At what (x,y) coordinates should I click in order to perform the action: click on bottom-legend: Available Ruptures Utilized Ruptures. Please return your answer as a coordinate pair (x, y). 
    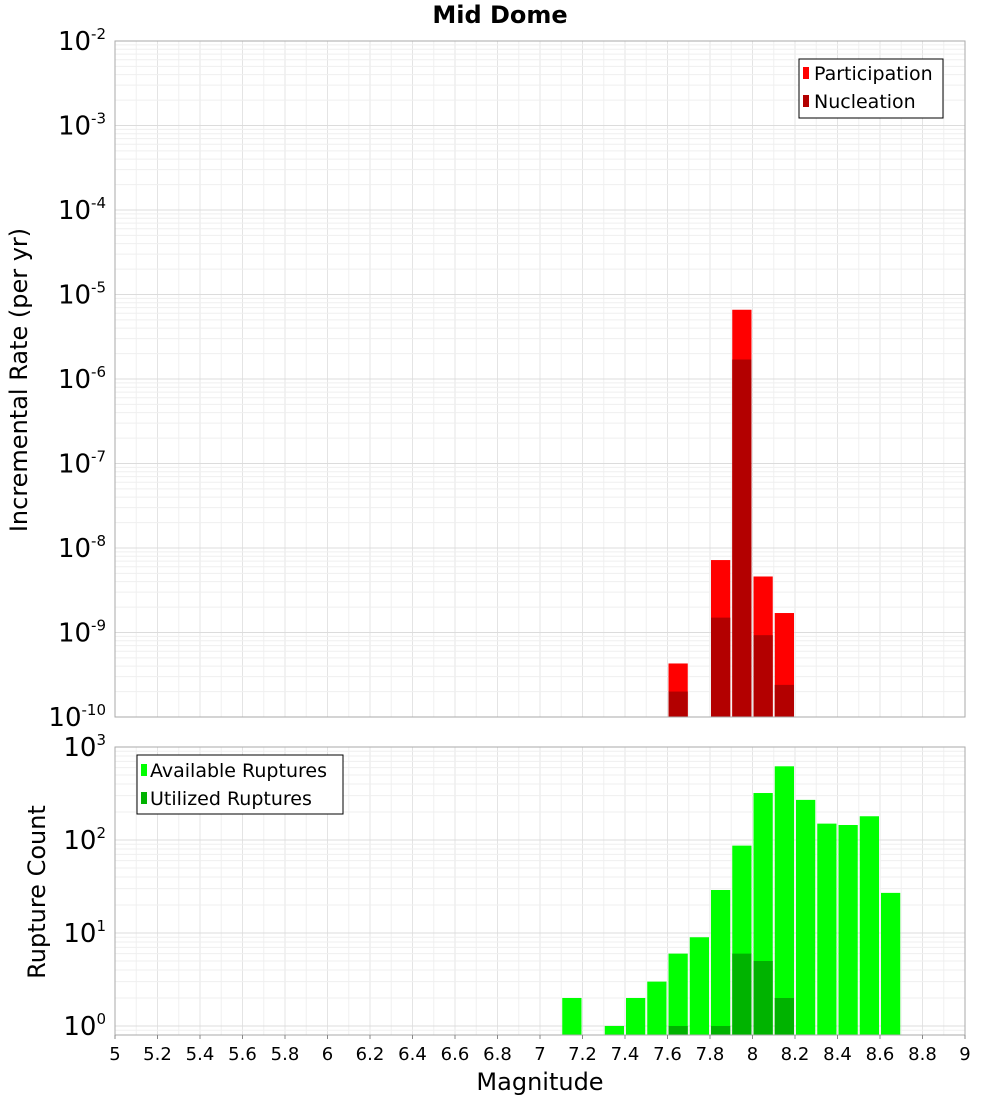
    Looking at the image, I should click on (240, 784).